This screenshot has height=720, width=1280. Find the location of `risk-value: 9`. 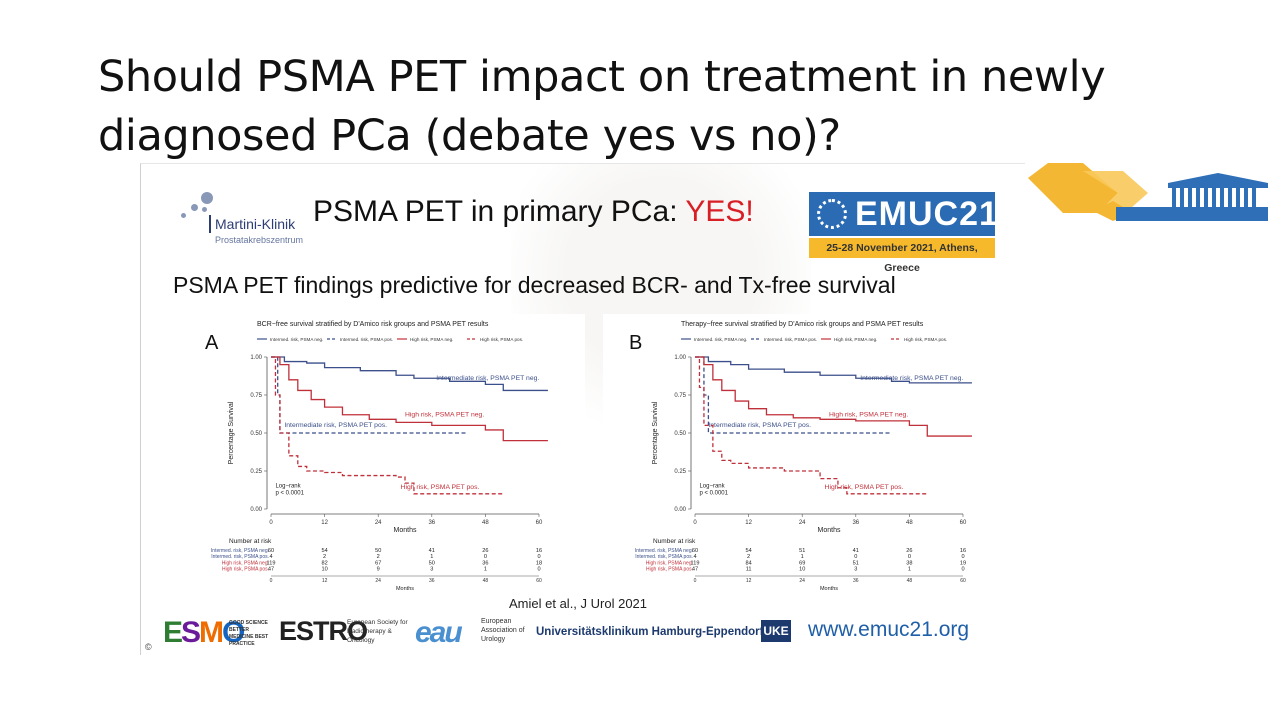

risk-value: 9 is located at coordinates (378, 570).